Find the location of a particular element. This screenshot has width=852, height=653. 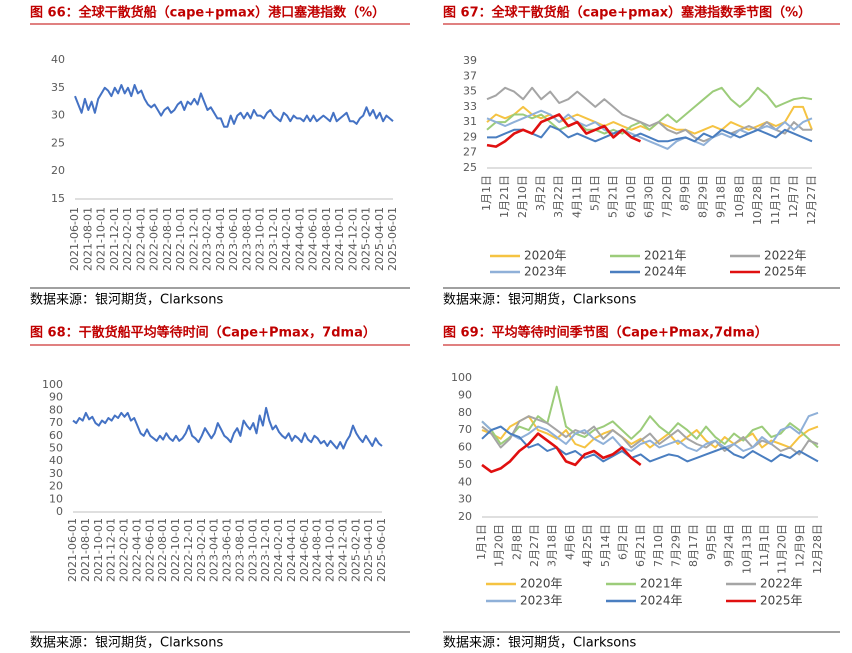

legend-label: 2023年 is located at coordinates (541, 601).